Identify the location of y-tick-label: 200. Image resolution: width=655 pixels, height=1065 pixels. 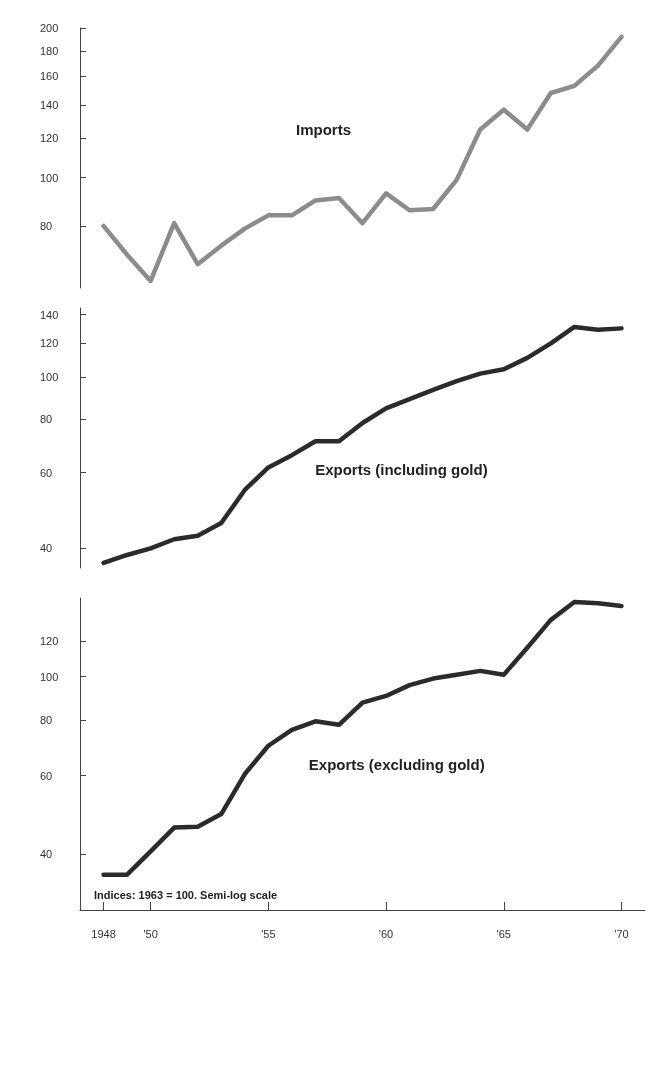
(49, 28).